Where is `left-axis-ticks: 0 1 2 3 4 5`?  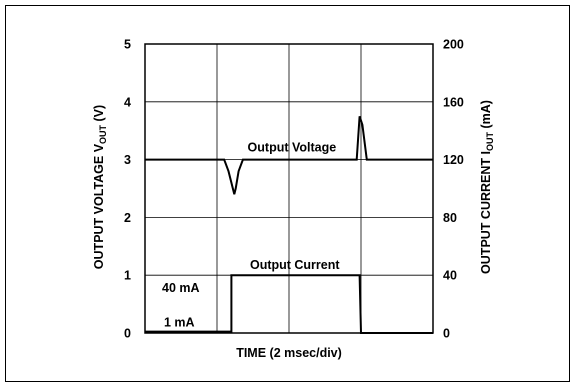
left-axis-ticks: 0 1 2 3 4 5 is located at coordinates (127, 189).